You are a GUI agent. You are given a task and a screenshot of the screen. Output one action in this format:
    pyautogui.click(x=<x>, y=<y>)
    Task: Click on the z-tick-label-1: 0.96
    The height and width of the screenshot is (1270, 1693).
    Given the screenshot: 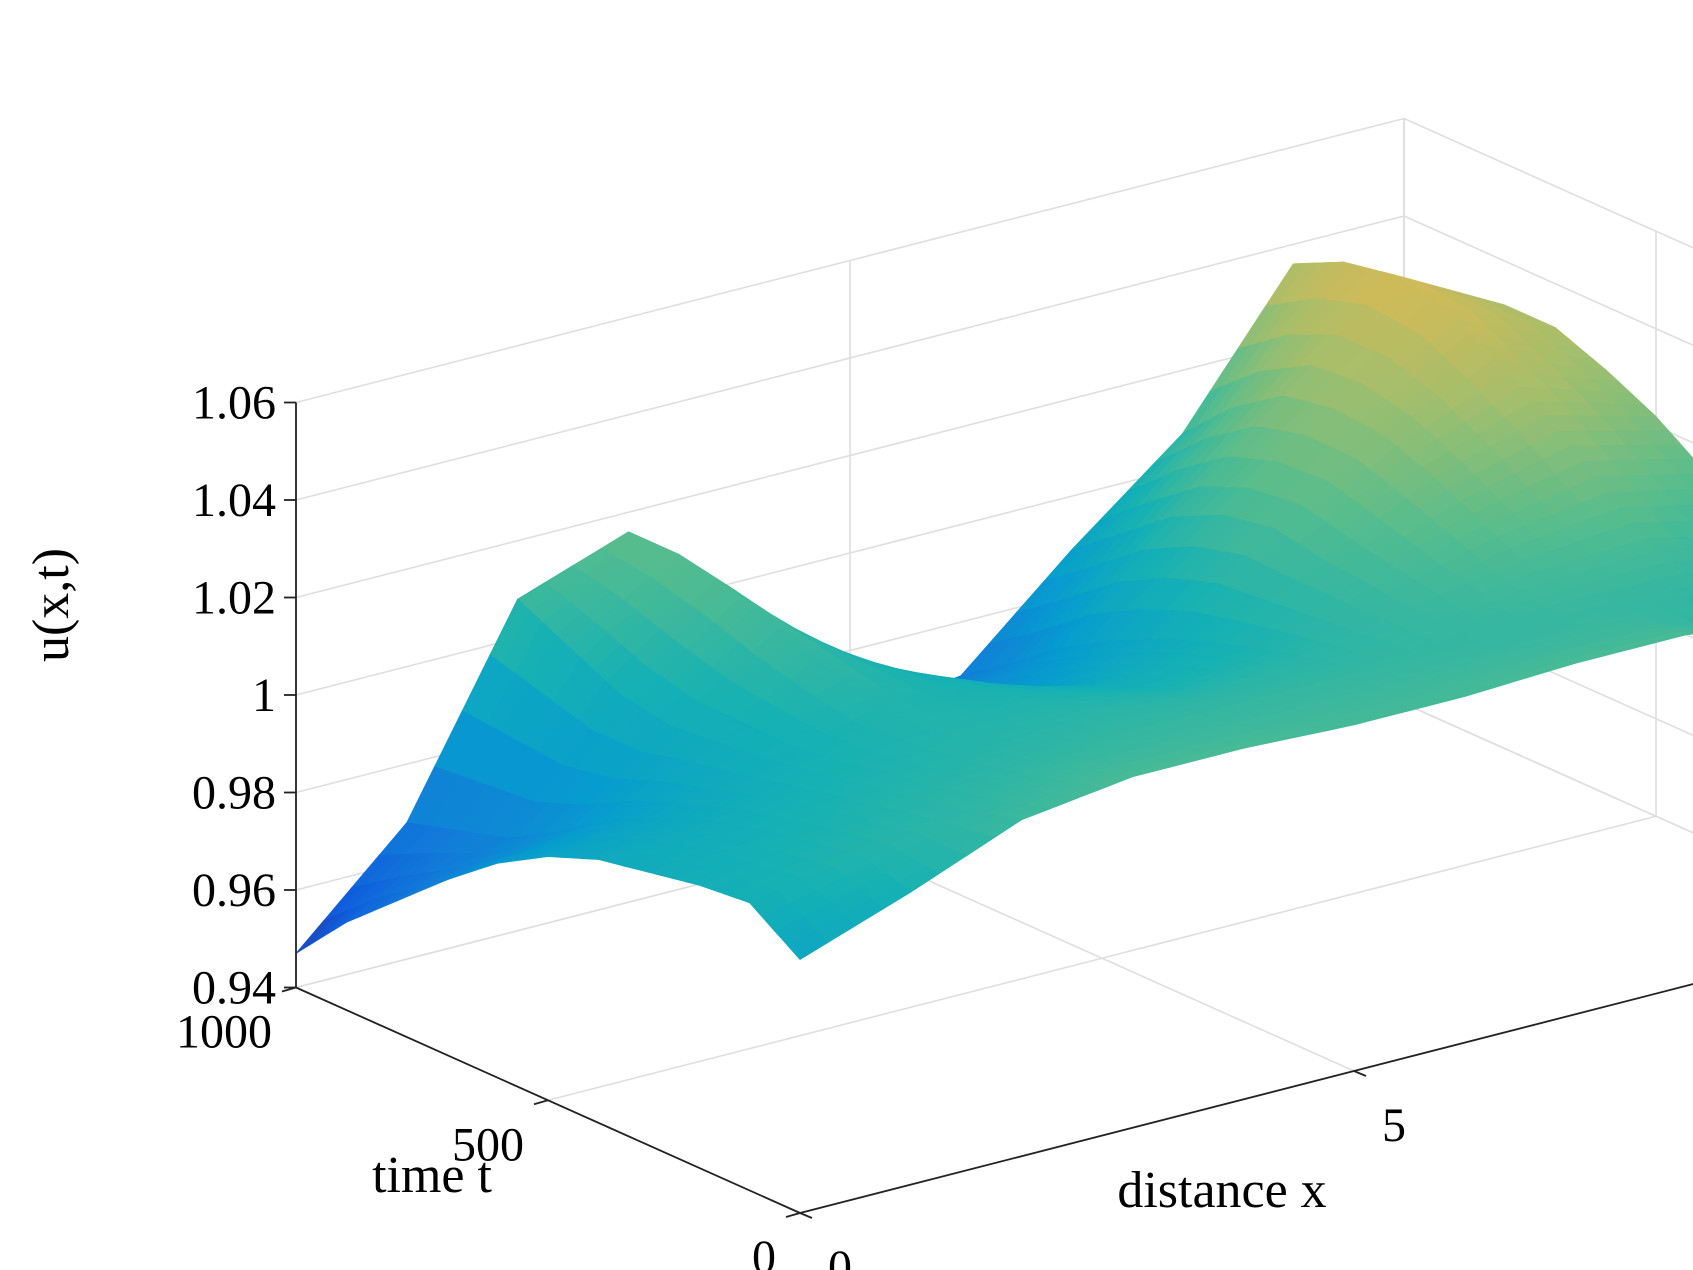 What is the action you would take?
    pyautogui.click(x=234, y=890)
    